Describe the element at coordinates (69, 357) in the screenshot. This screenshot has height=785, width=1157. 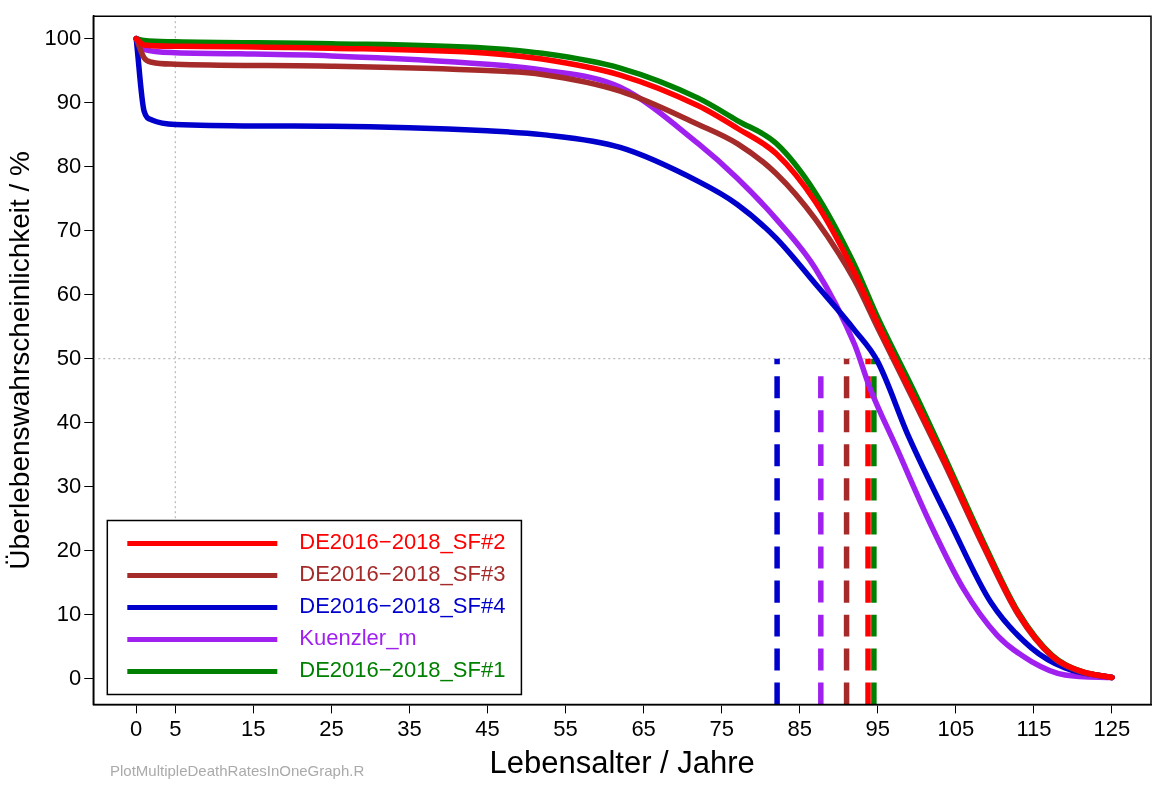
I see `y-tick-label: 50` at that location.